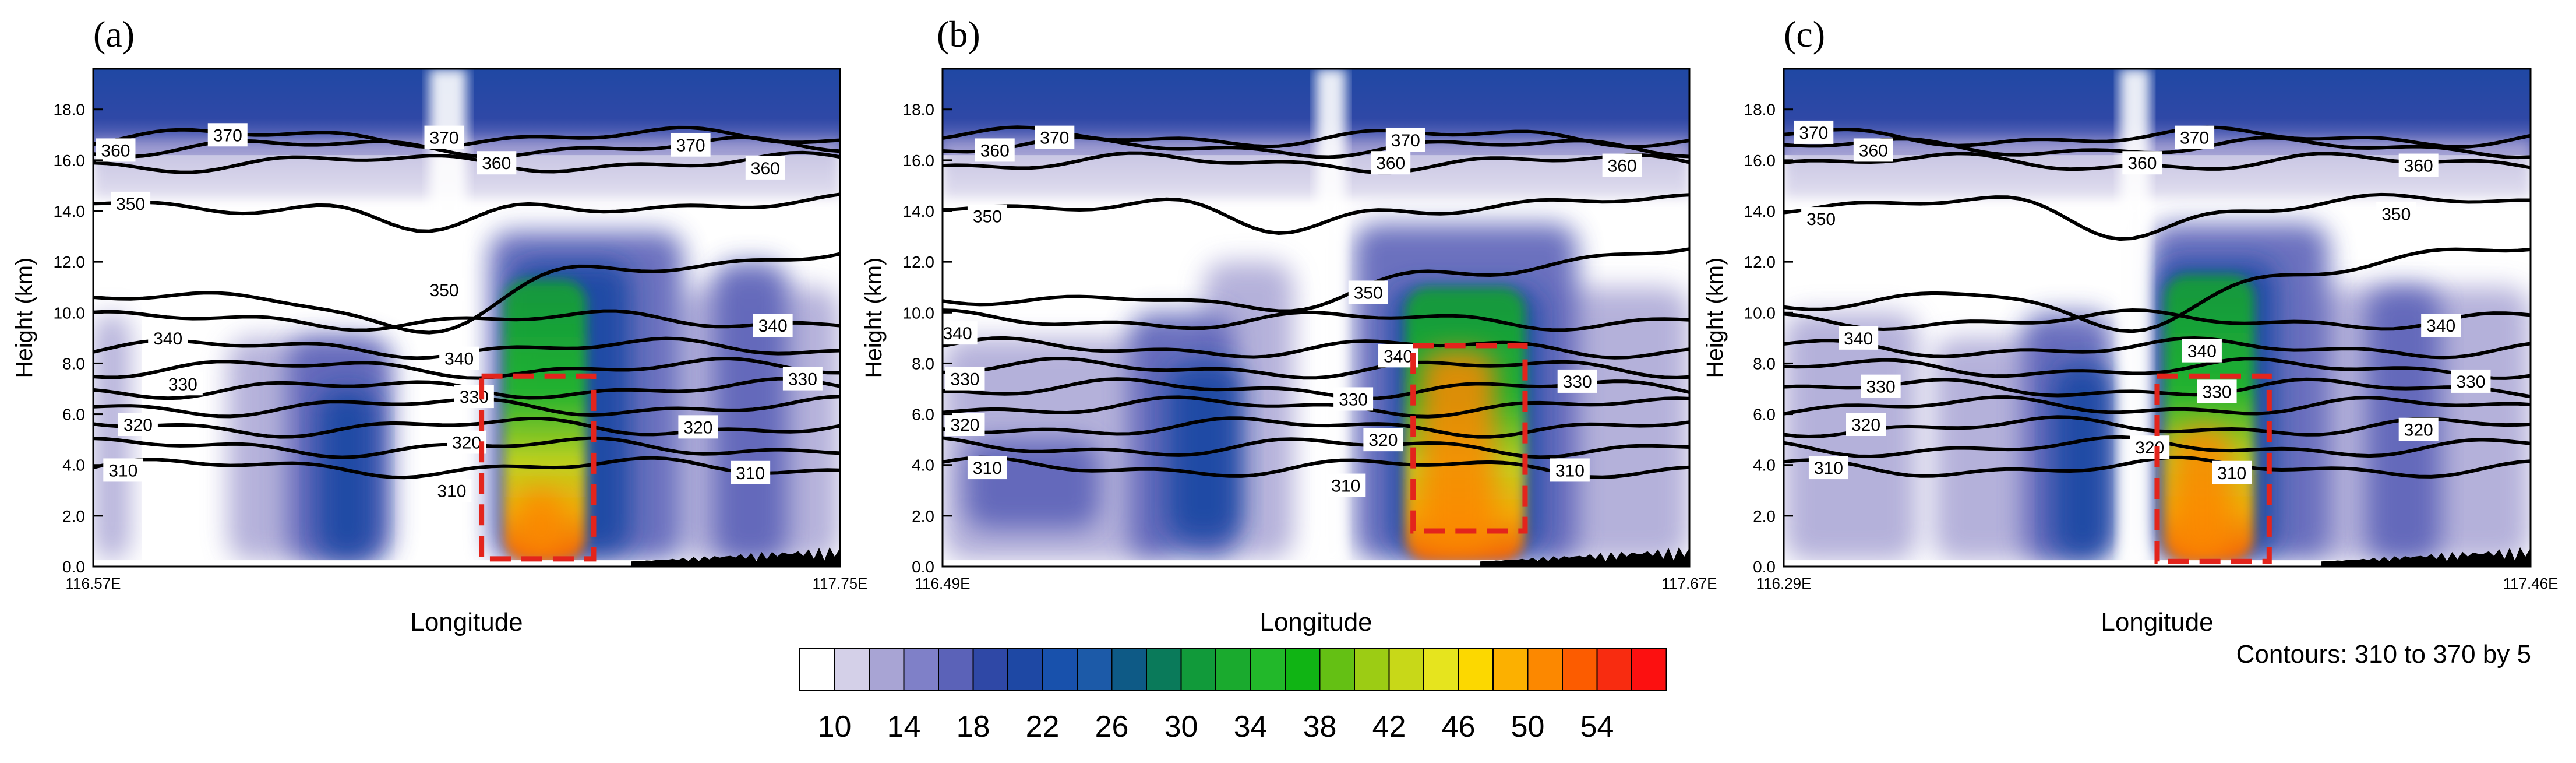  Describe the element at coordinates (1181, 727) in the screenshot. I see `colorbar-tick-label: 30` at that location.